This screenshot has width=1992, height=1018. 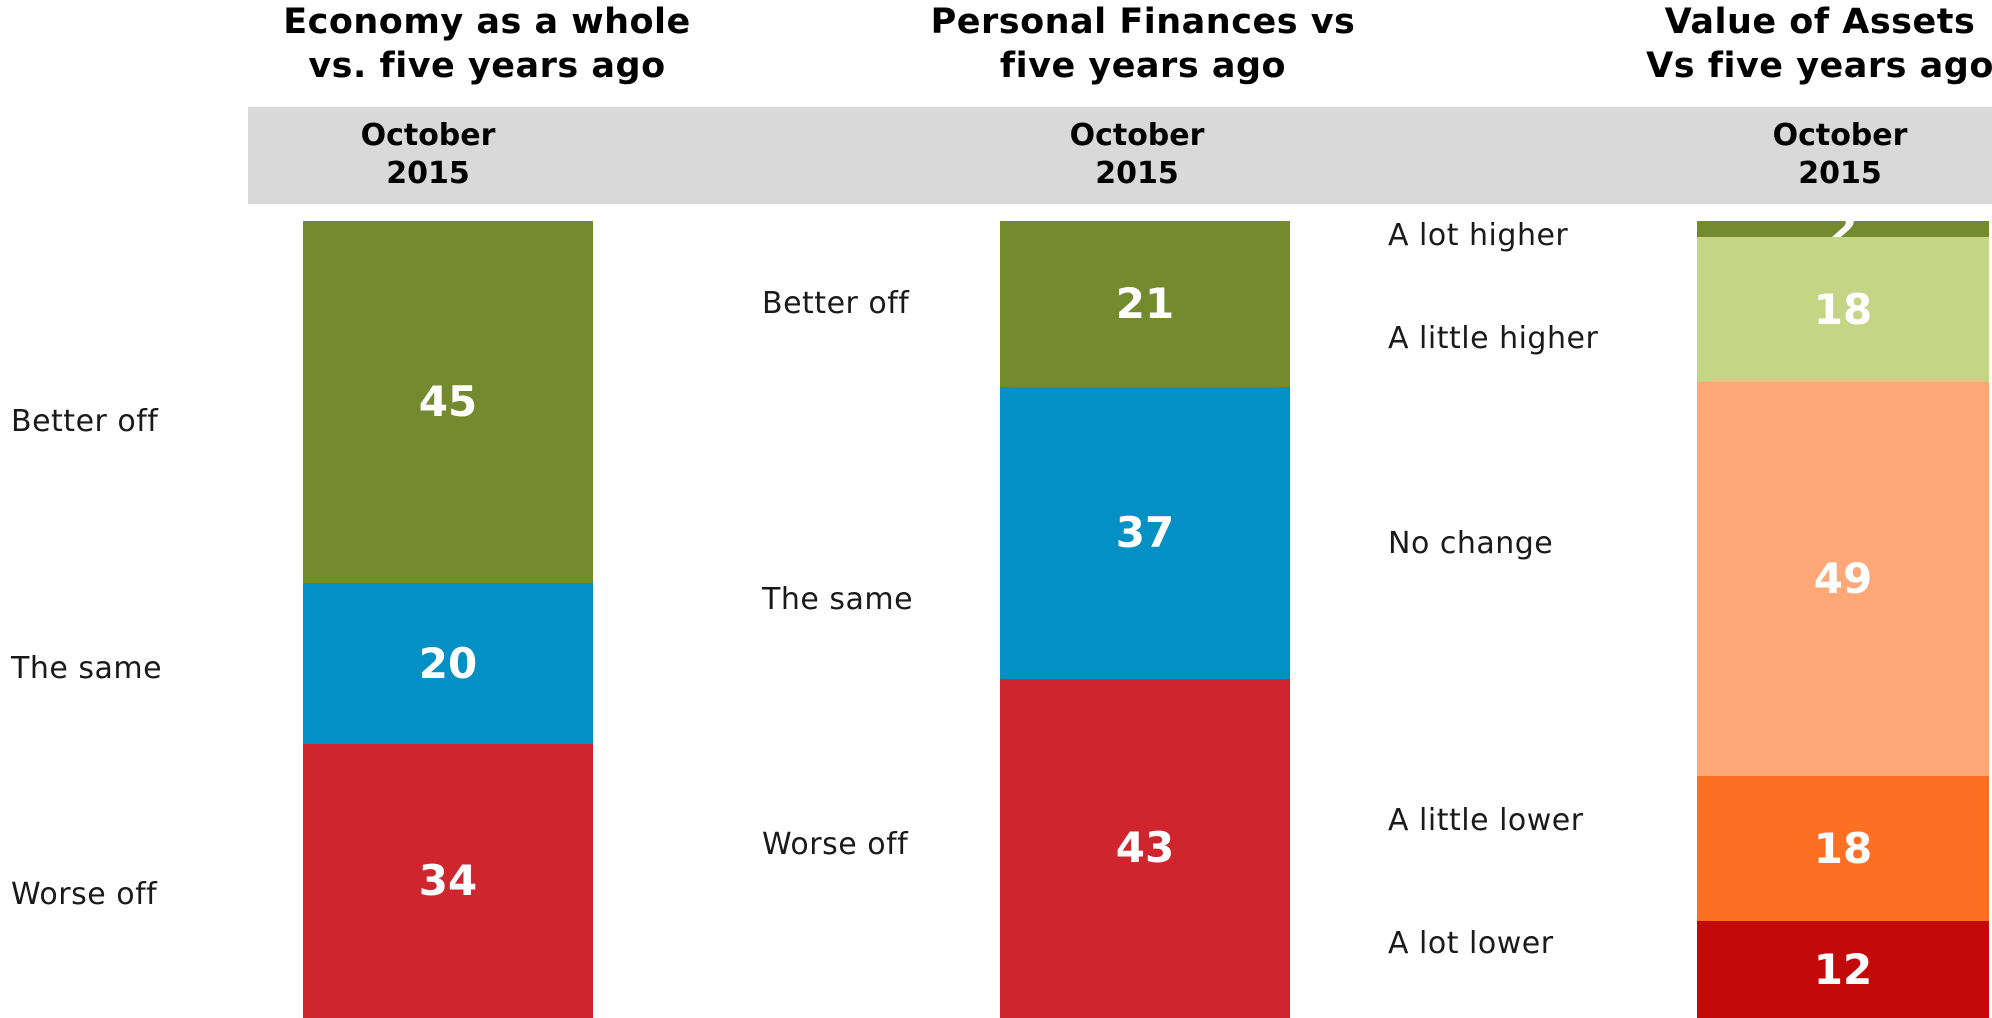 I want to click on period-header-band, so click(x=1120, y=155).